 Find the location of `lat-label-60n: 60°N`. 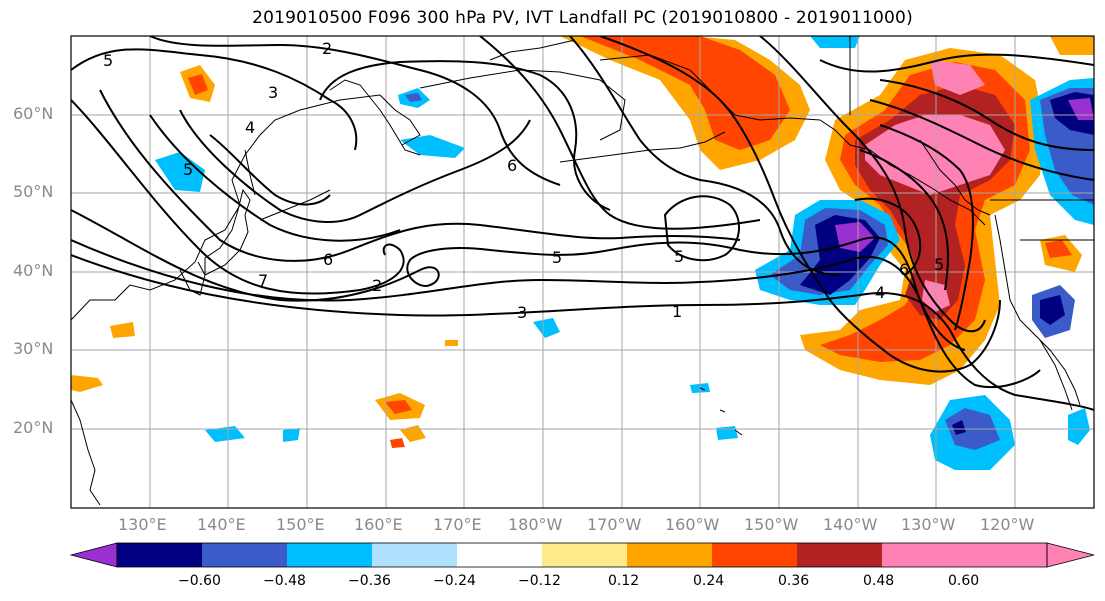

lat-label-60n: 60°N is located at coordinates (33, 113).